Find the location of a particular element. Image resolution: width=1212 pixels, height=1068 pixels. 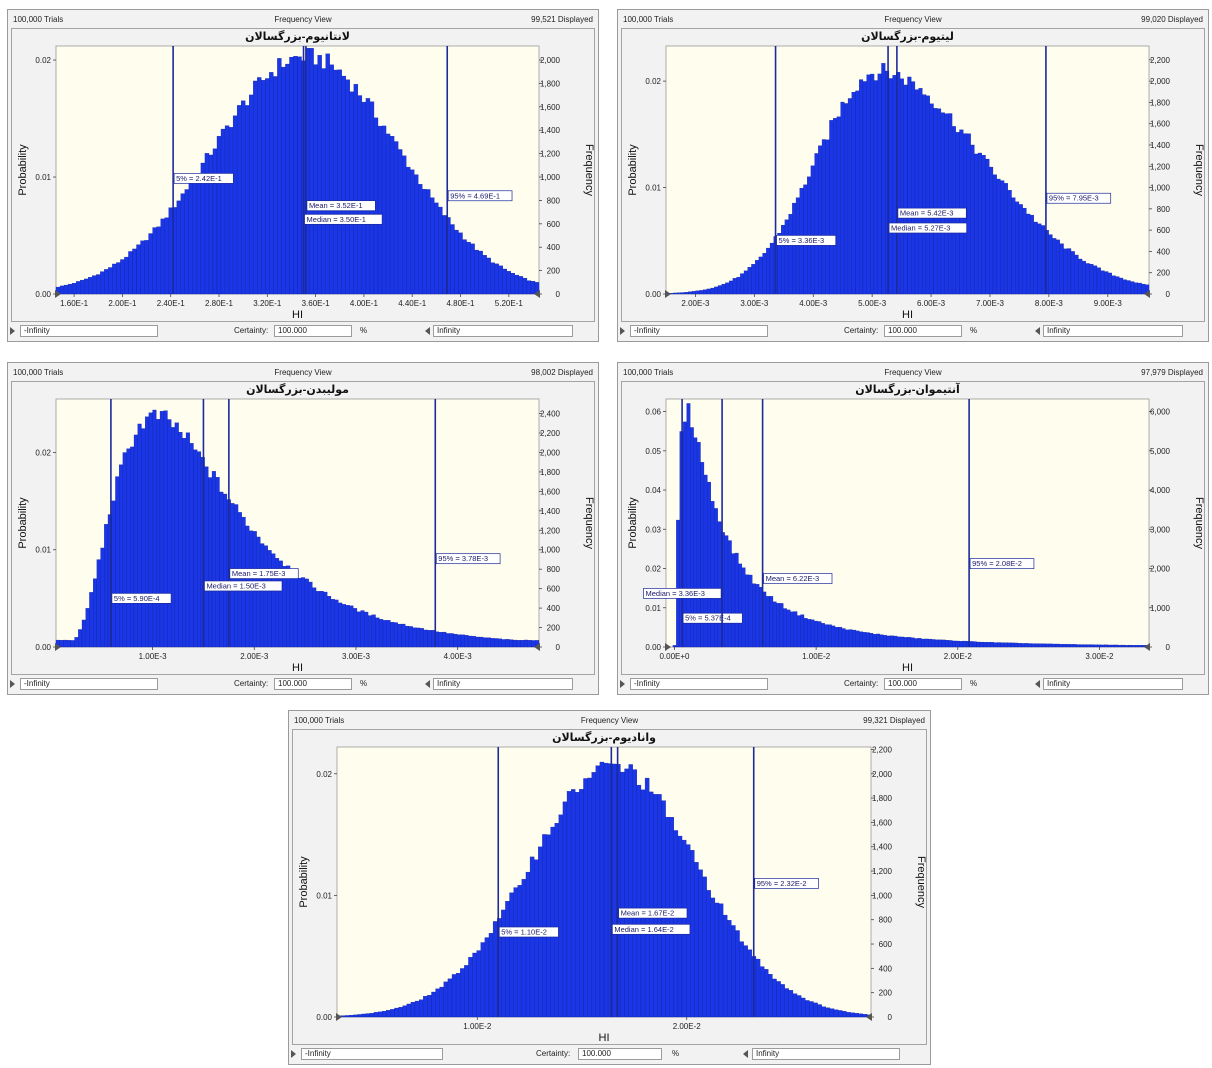

y2-tick-label: 6,000 is located at coordinates (1160, 412).